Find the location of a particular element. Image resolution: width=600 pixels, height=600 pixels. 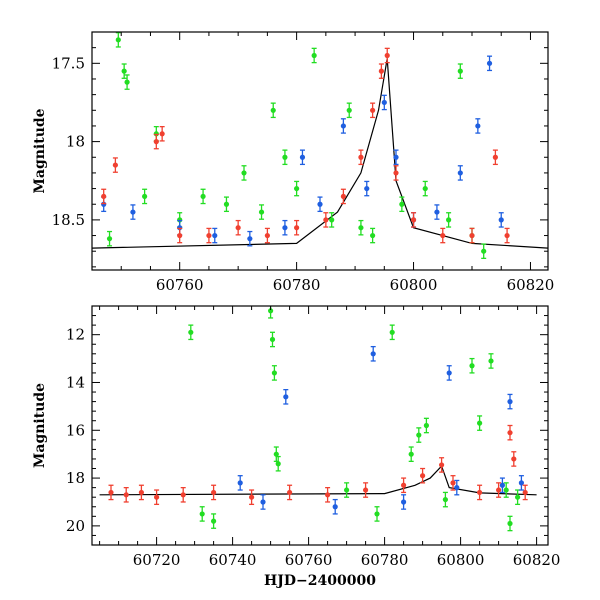

y-tick-label: 18.5 is located at coordinates (68, 220).